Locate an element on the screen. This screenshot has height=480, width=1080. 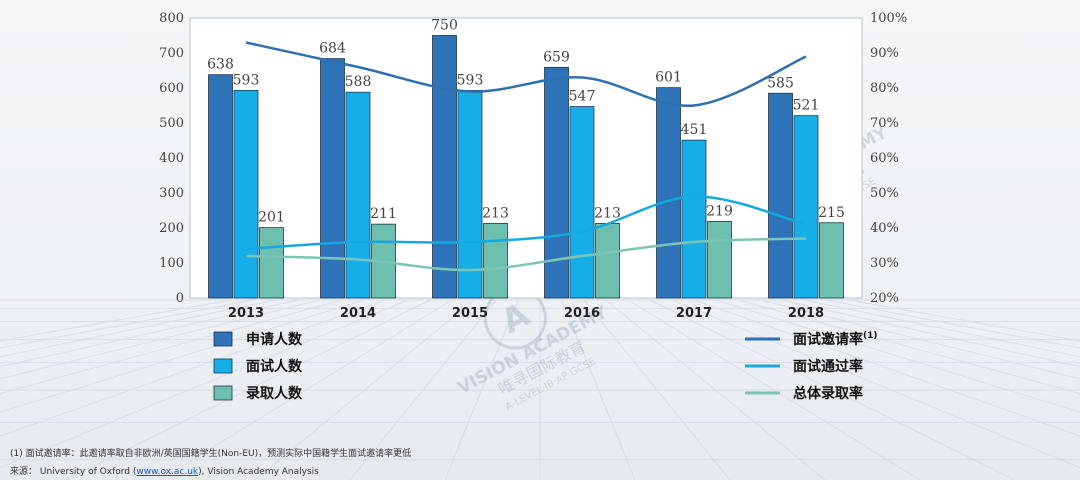
bar-data-label: 201 is located at coordinates (271, 218).